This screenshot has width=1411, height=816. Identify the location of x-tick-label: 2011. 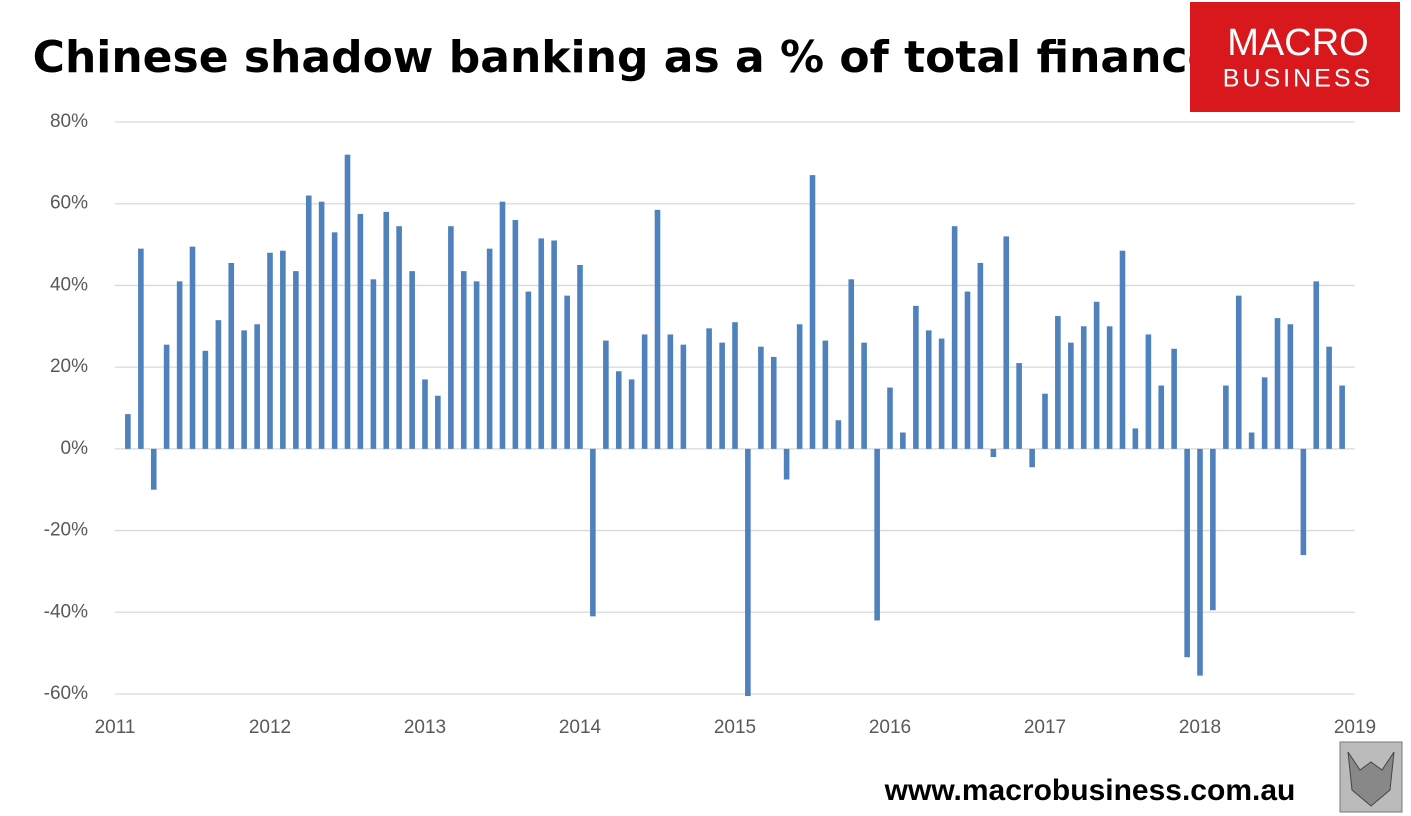
(115, 727).